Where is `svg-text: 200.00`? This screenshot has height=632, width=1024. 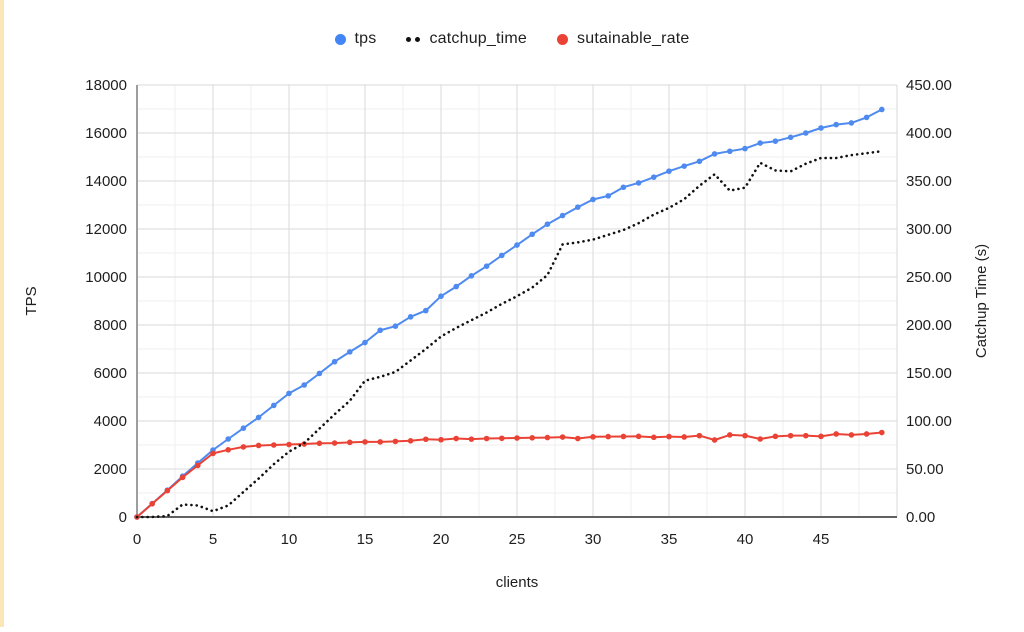
svg-text: 200.00 is located at coordinates (929, 325).